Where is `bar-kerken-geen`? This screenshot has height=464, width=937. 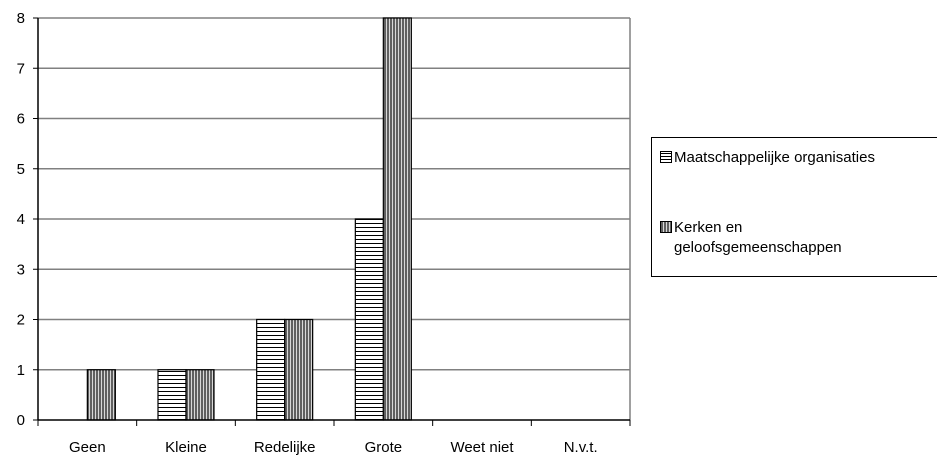 bar-kerken-geen is located at coordinates (101, 395).